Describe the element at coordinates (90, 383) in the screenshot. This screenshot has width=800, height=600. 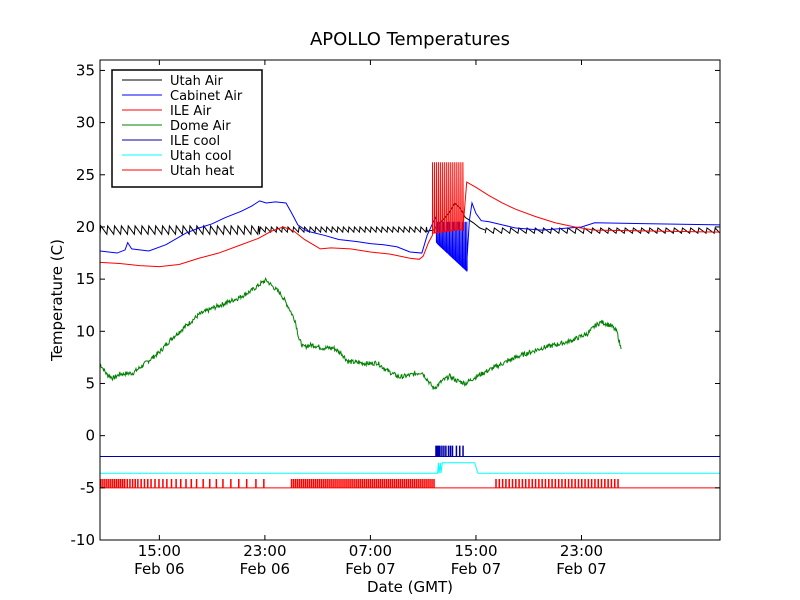
I see `y-tick-label: 5` at that location.